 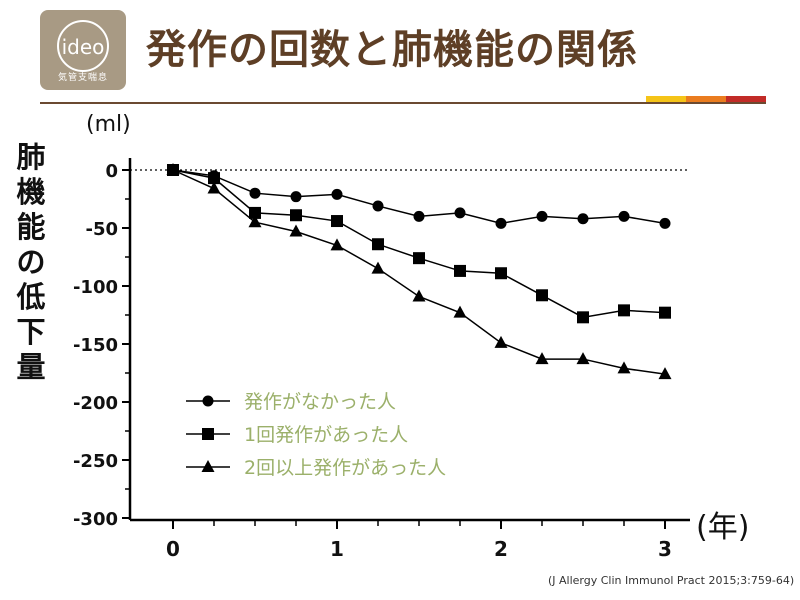 What do you see at coordinates (108, 124) in the screenshot?
I see `y-unit-label: (ml)` at bounding box center [108, 124].